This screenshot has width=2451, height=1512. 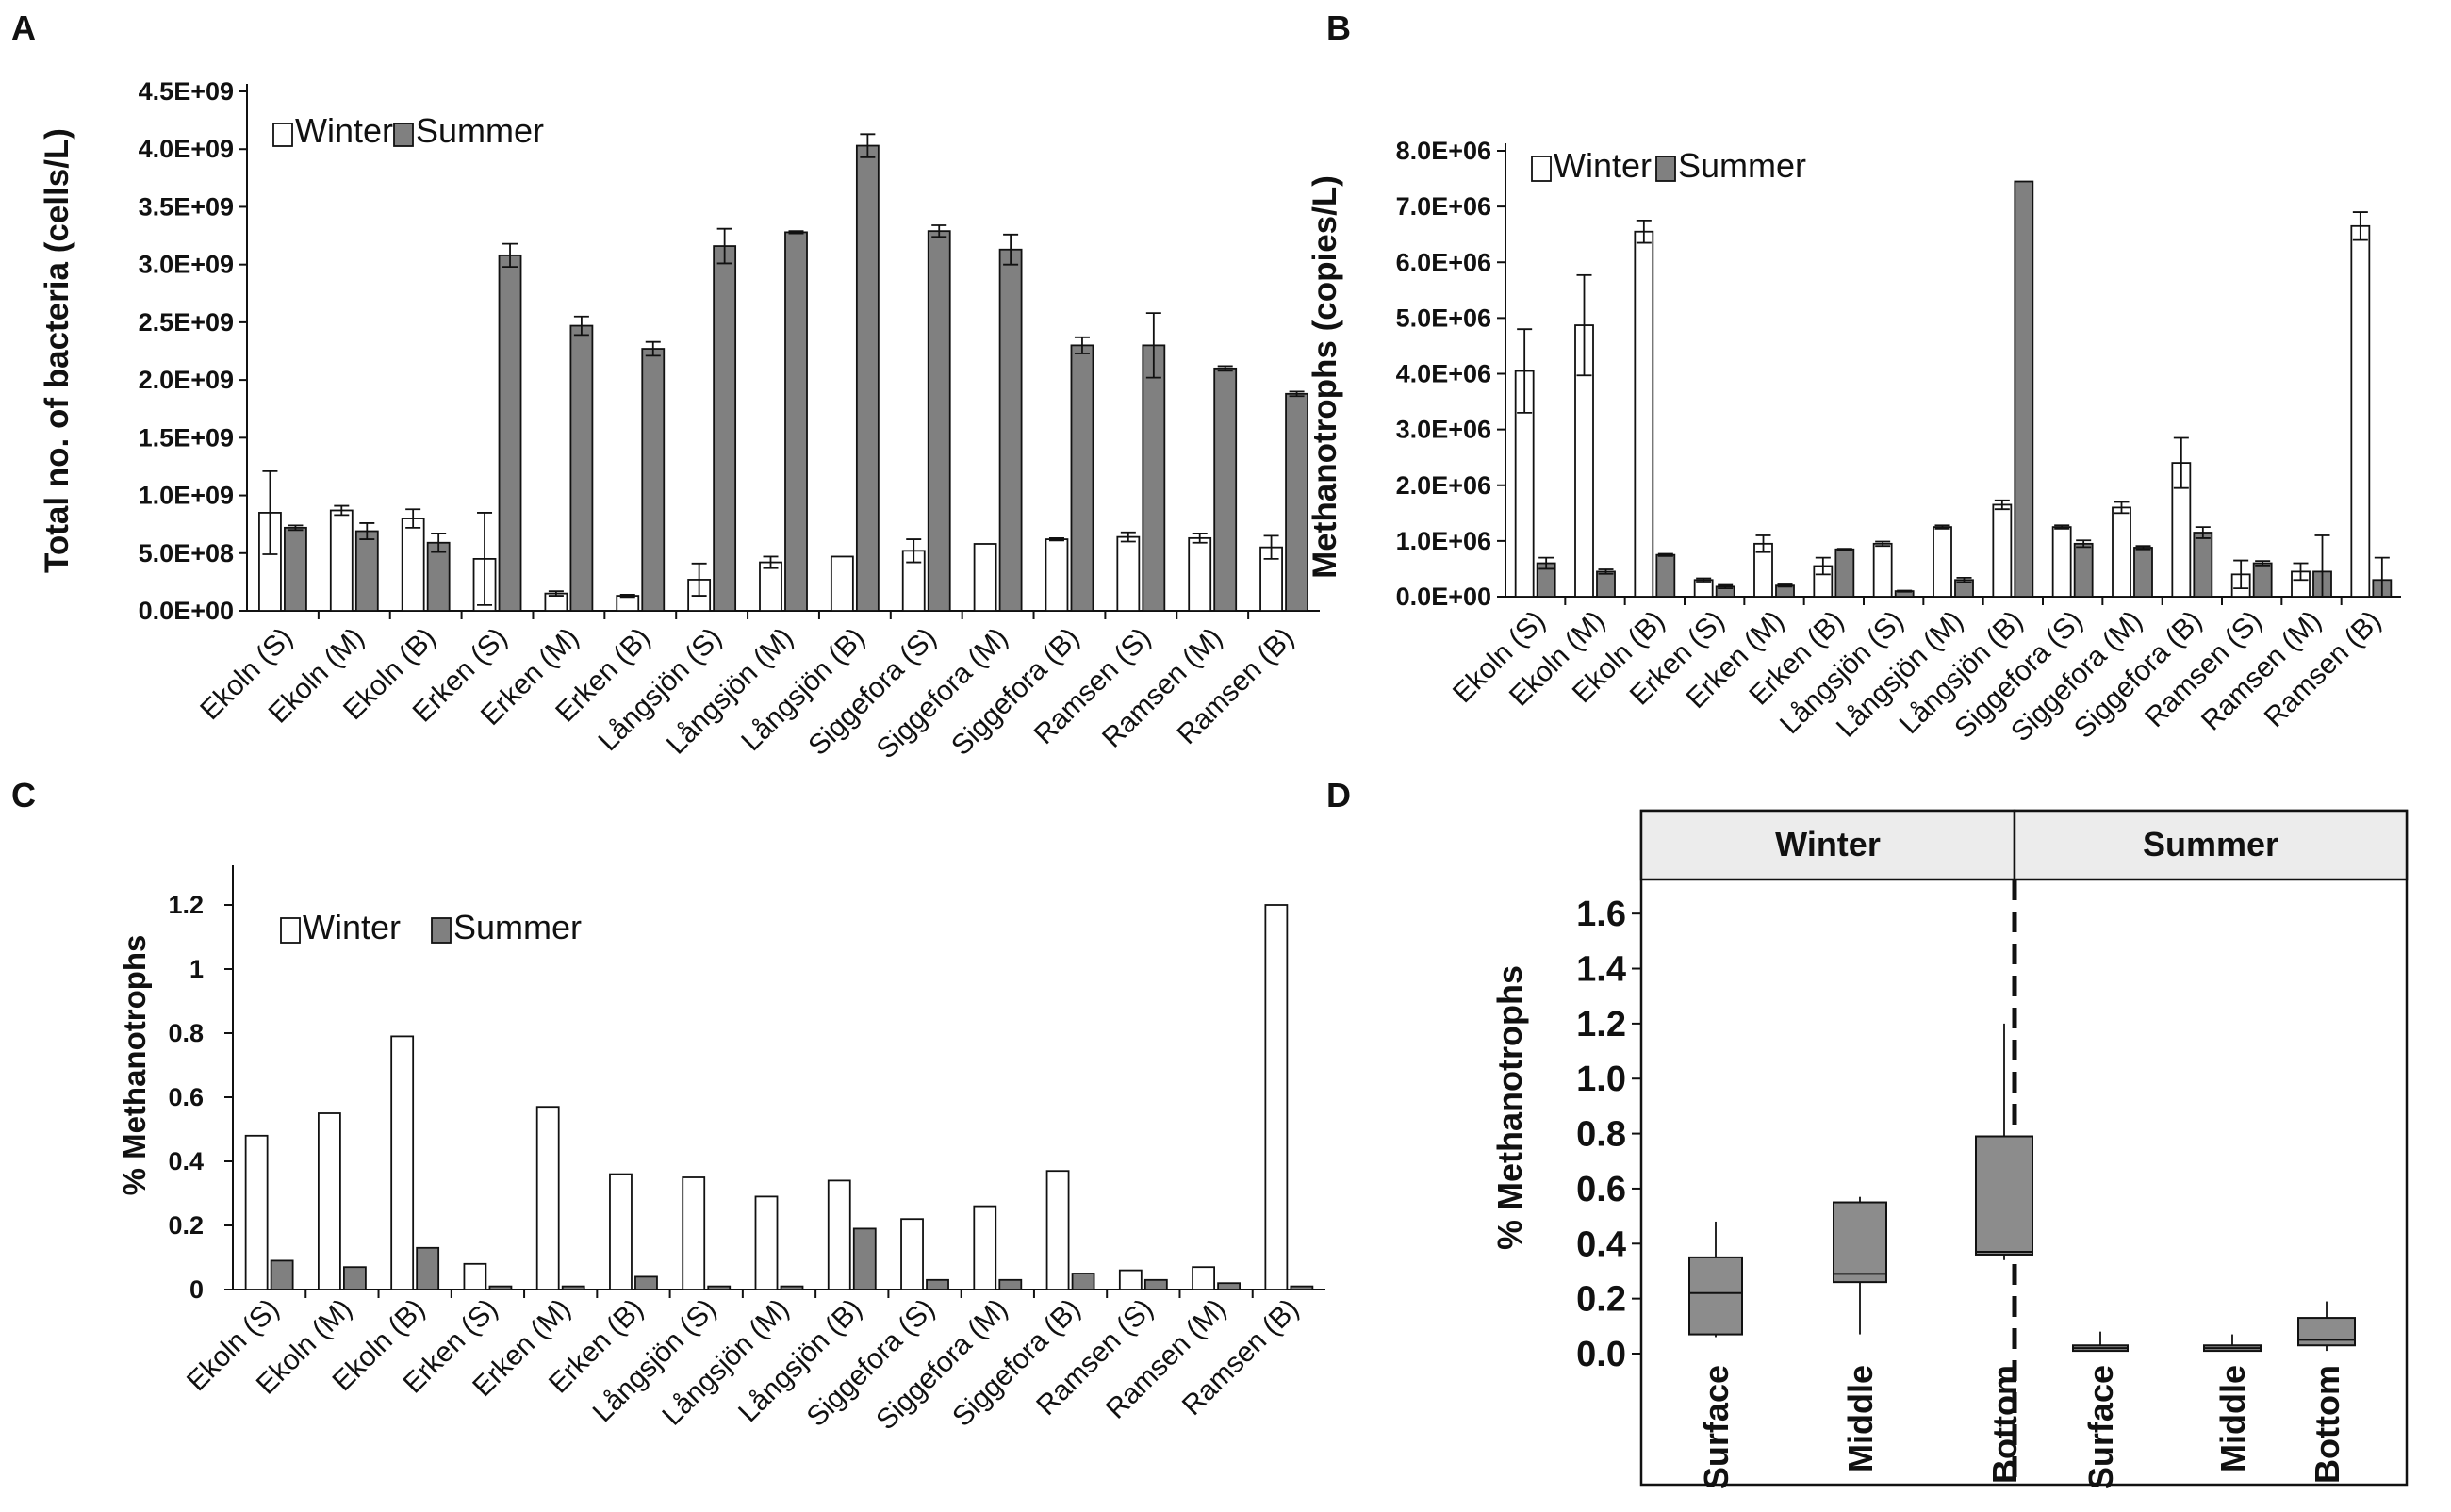 What do you see at coordinates (1443, 374) in the screenshot?
I see `y-tick-label: 4.0E+06` at bounding box center [1443, 374].